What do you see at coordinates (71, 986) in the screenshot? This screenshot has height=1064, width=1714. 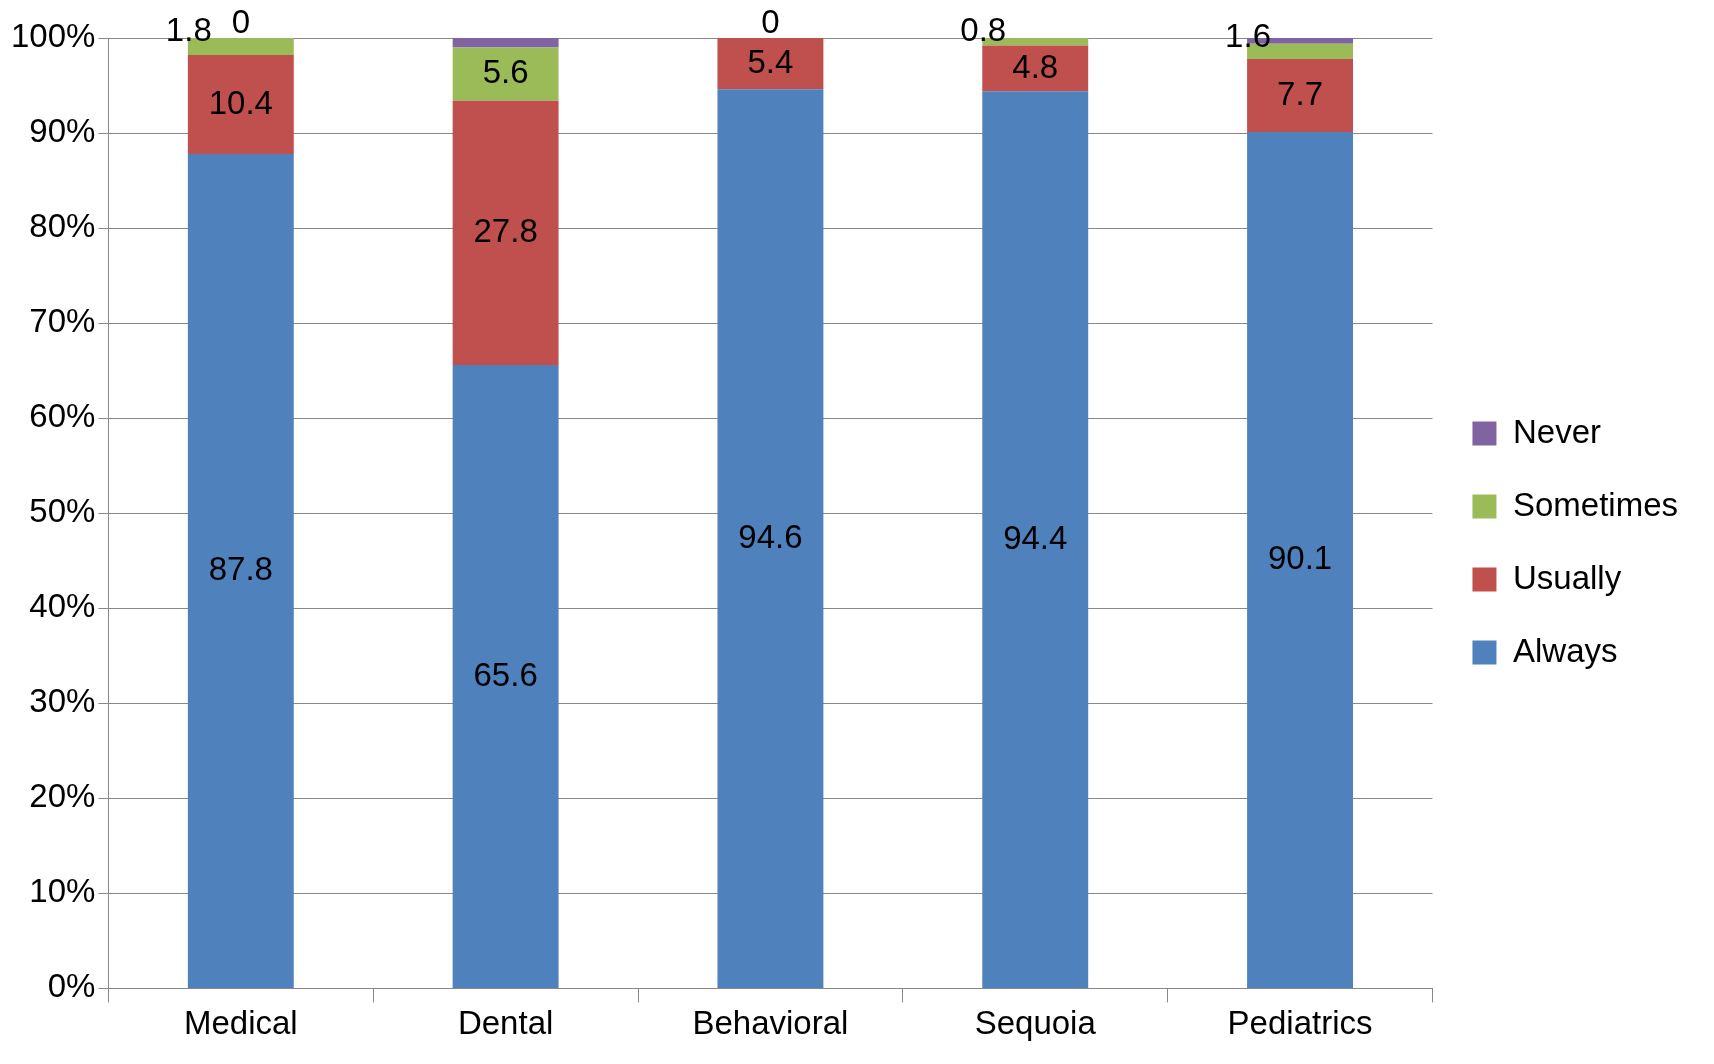 I see `y-tick-label: 0%` at bounding box center [71, 986].